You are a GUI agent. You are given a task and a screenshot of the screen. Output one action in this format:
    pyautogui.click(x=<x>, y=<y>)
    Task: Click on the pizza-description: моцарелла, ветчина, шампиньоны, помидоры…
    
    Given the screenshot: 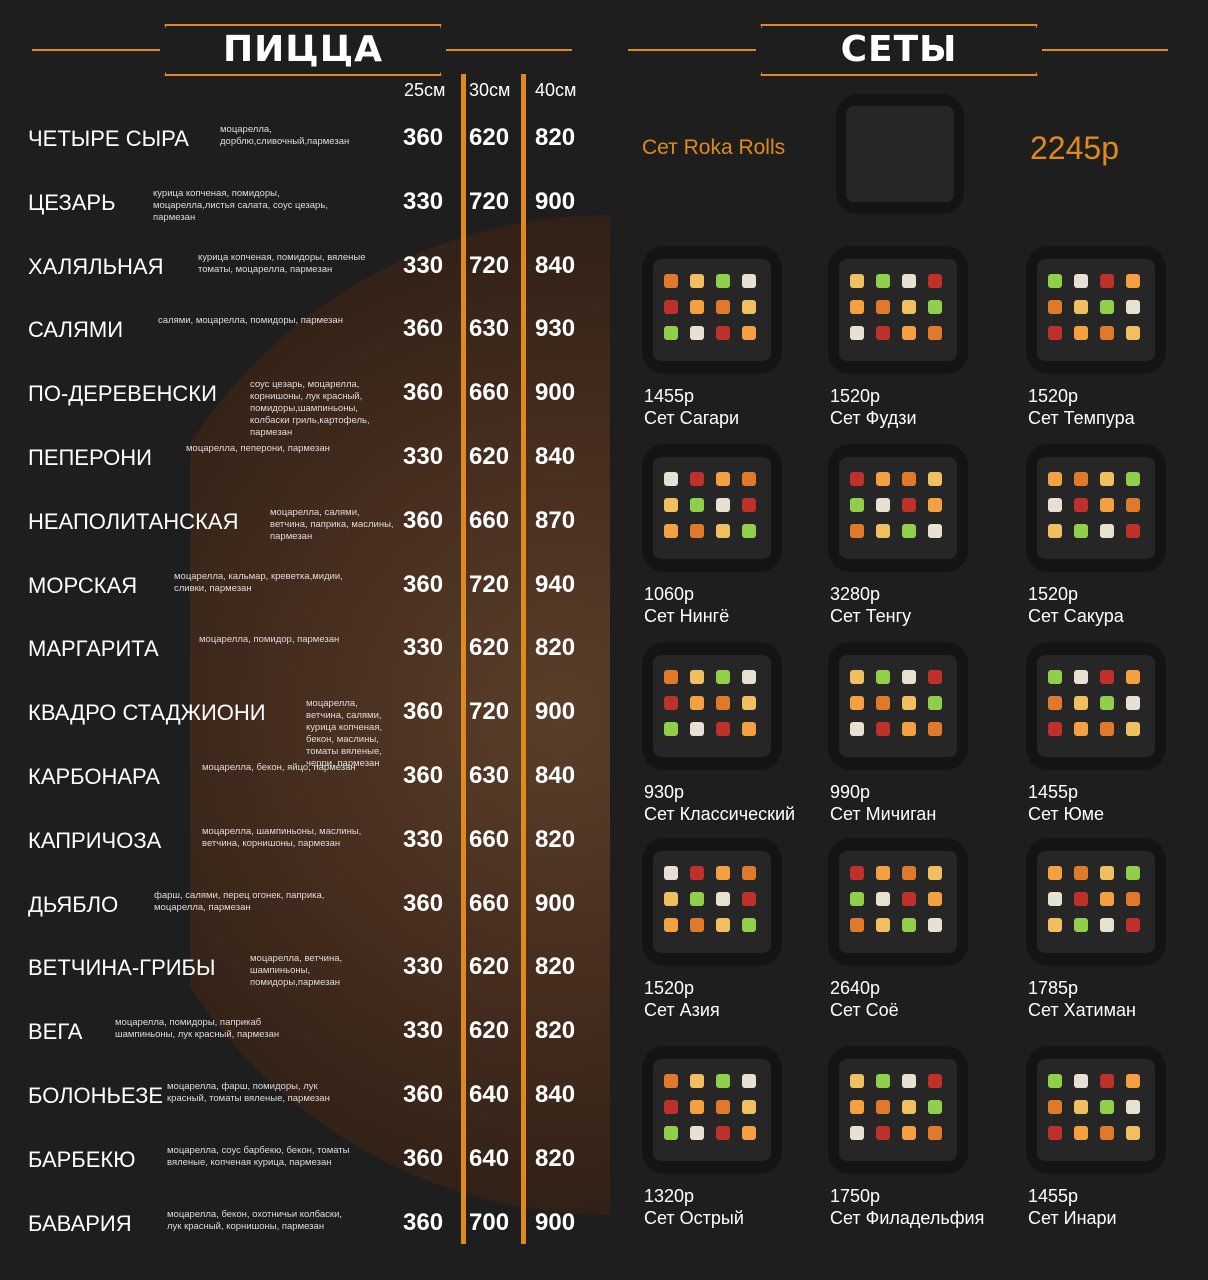 What is the action you would take?
    pyautogui.click(x=296, y=971)
    